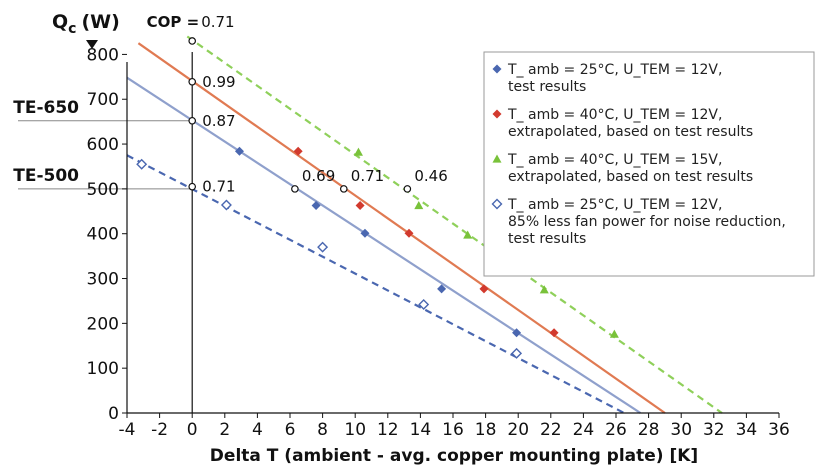 The height and width of the screenshot is (468, 818). Describe the element at coordinates (551, 430) in the screenshot. I see `x-tick-label: 22` at that location.